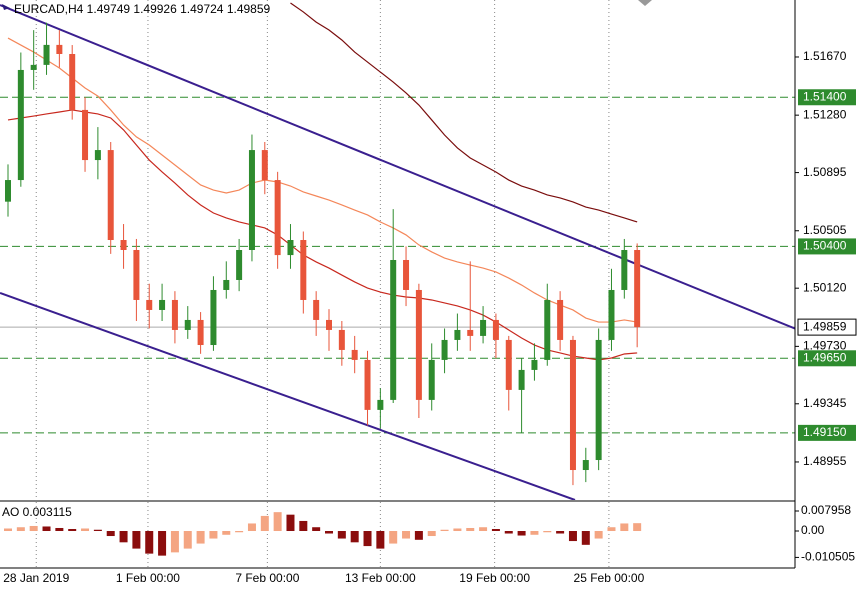 Image resolution: width=860 pixels, height=589 pixels. I want to click on shift-marker, so click(645, 3).